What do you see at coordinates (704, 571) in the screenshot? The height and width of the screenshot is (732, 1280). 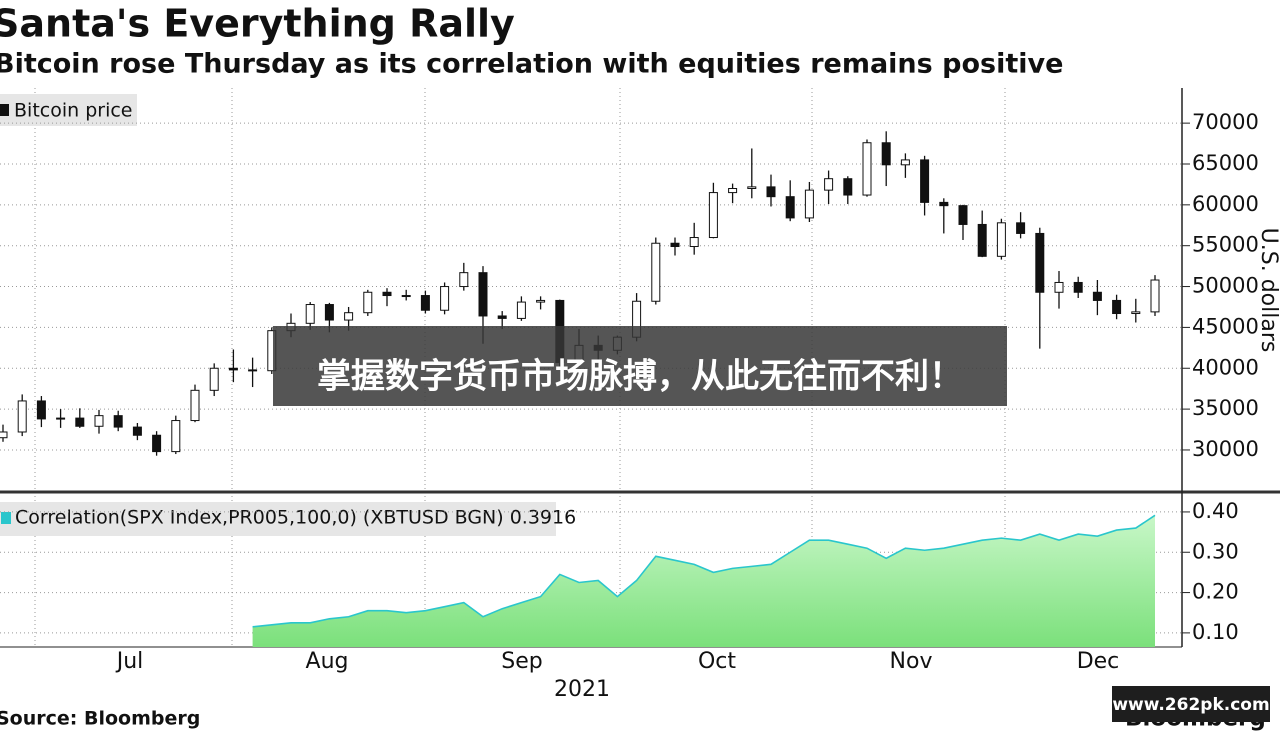 I see `area-line` at bounding box center [704, 571].